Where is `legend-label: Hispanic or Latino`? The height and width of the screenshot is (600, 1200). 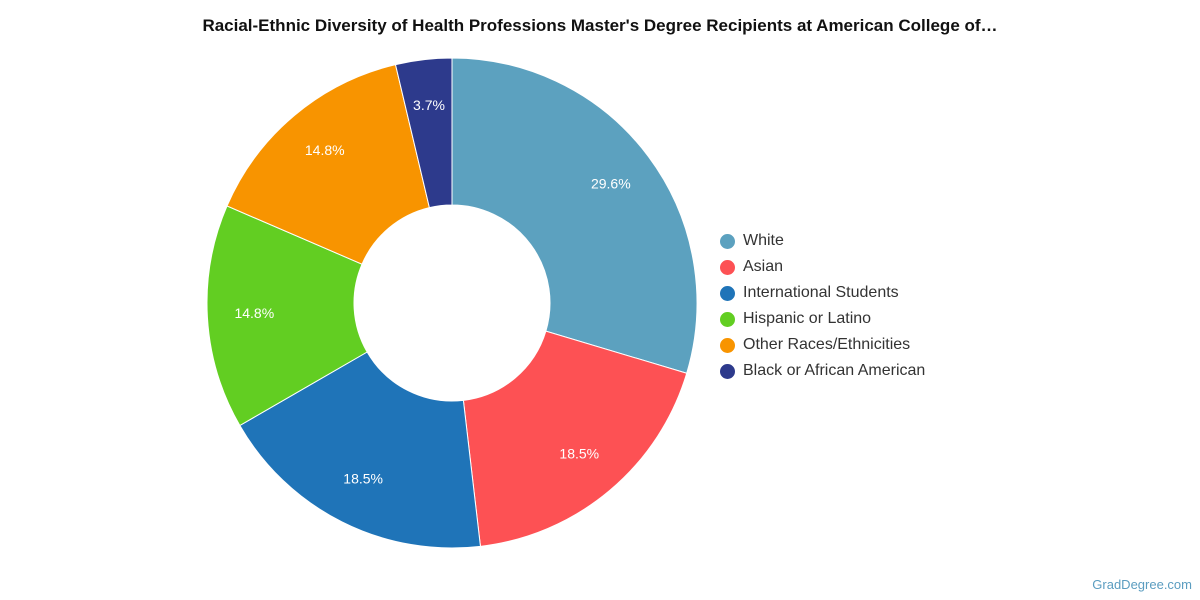 legend-label: Hispanic or Latino is located at coordinates (807, 318).